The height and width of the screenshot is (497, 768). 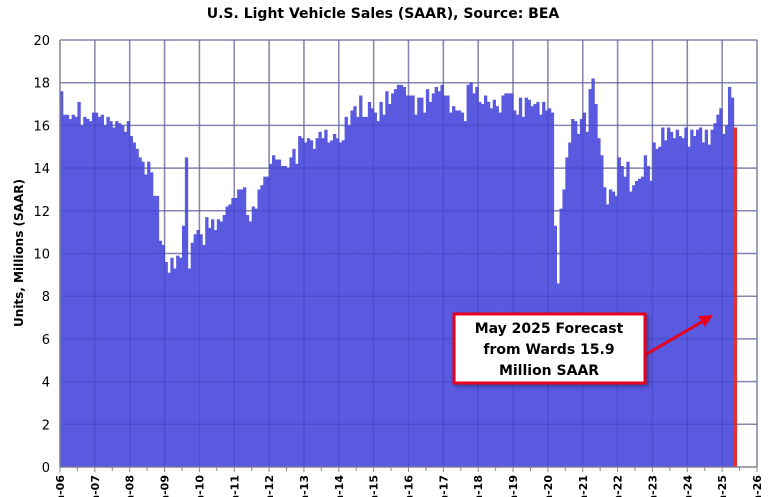 What do you see at coordinates (41, 255) in the screenshot?
I see `y-tick-label: 10` at bounding box center [41, 255].